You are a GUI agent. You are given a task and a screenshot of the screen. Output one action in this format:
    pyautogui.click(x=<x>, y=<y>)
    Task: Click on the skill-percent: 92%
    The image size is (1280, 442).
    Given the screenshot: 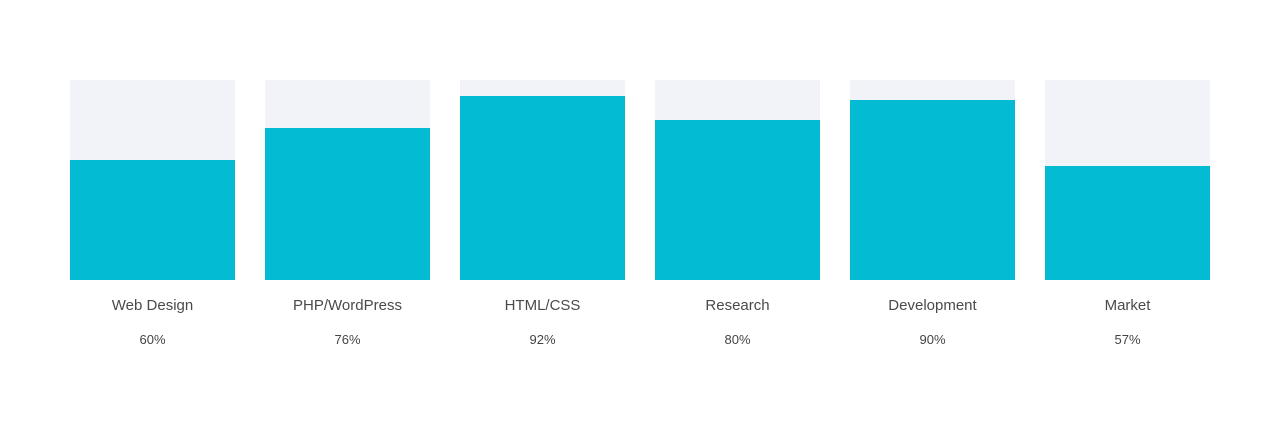 What is the action you would take?
    pyautogui.click(x=542, y=339)
    